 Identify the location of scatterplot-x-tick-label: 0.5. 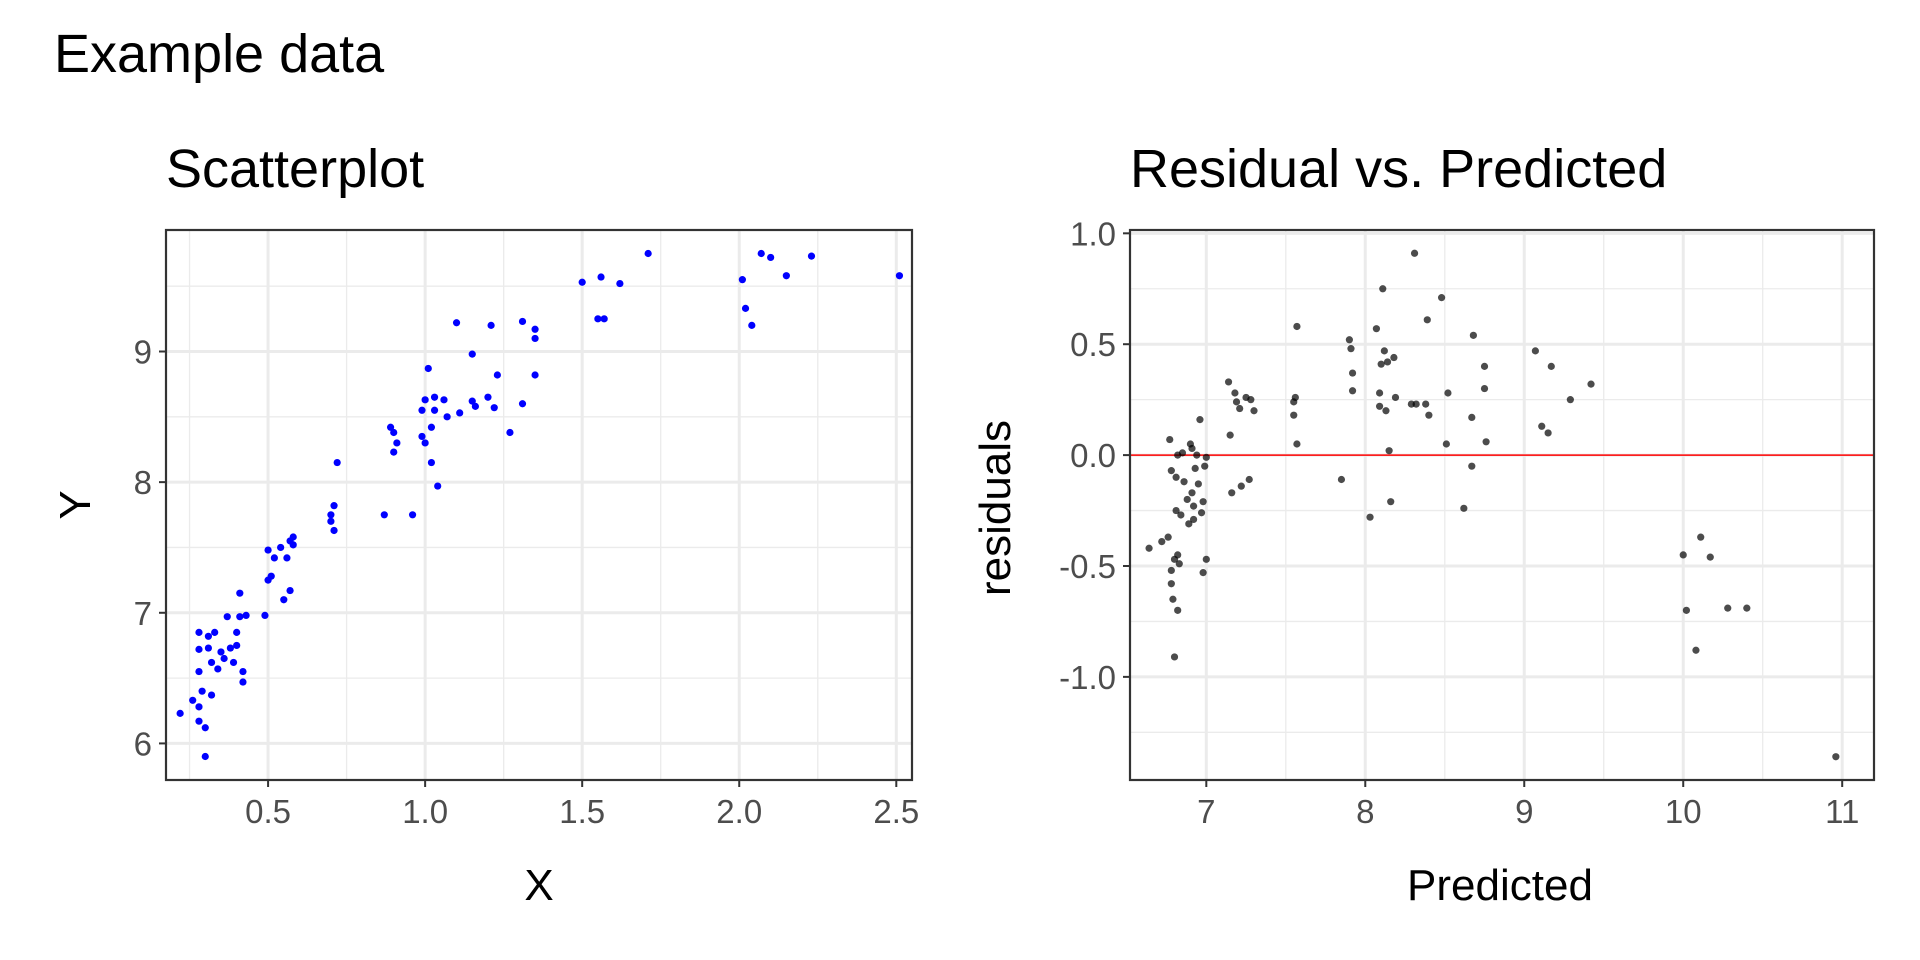
(268, 811).